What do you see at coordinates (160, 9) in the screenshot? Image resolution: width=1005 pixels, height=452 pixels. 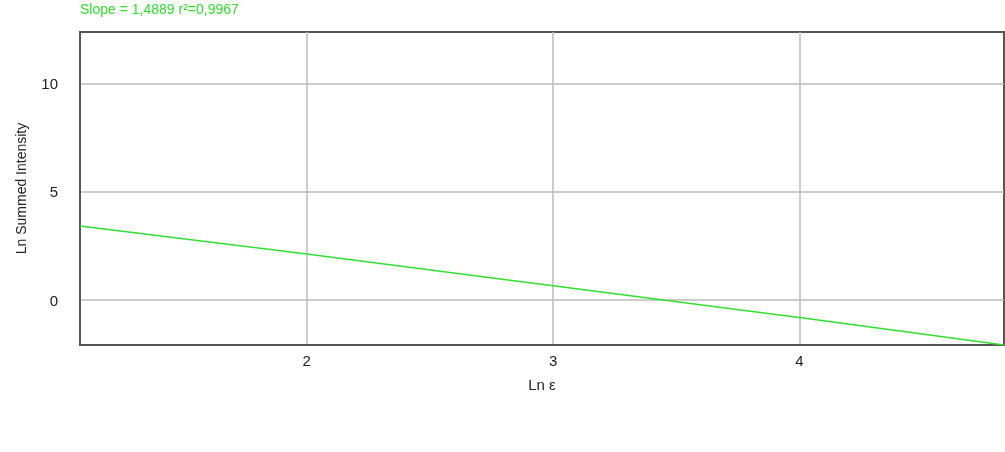 I see `text: Slope = 1,4889 r²=0,9967` at bounding box center [160, 9].